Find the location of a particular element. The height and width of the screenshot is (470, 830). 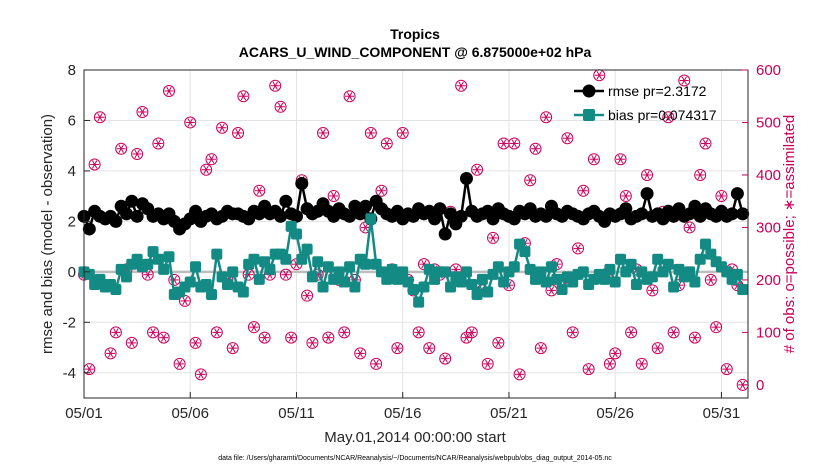

legend-rmse-marker is located at coordinates (589, 91).